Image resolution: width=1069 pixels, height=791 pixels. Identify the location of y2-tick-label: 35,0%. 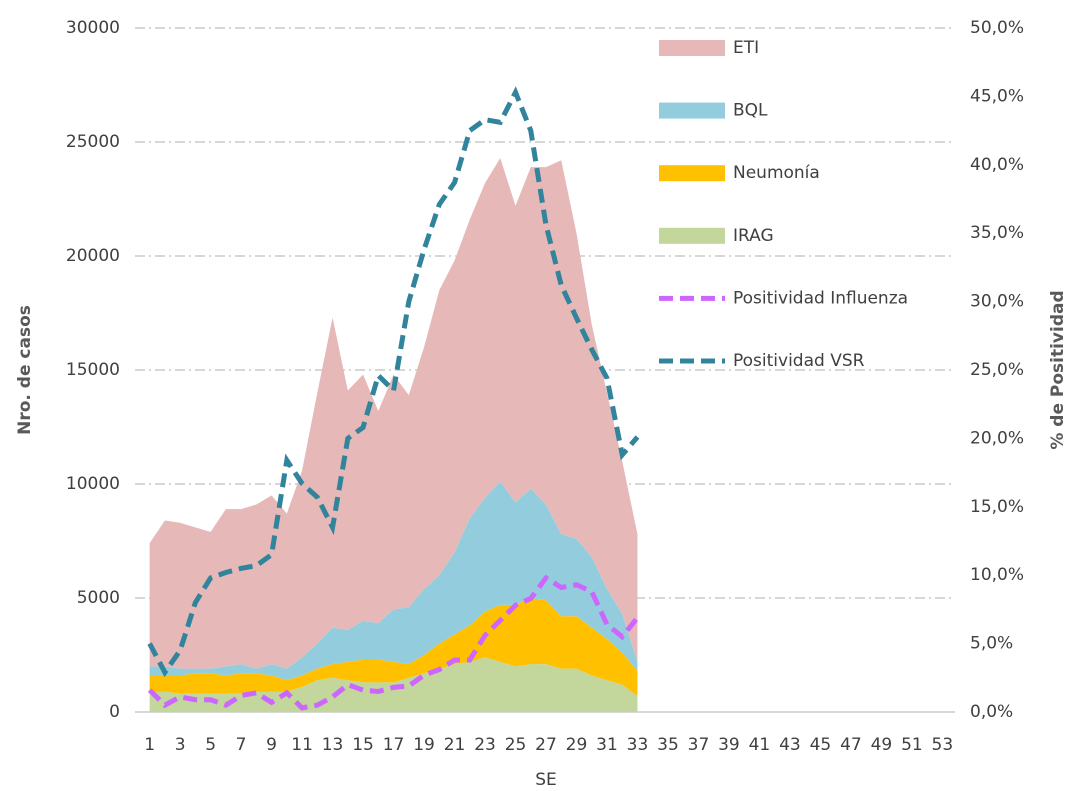
(997, 233).